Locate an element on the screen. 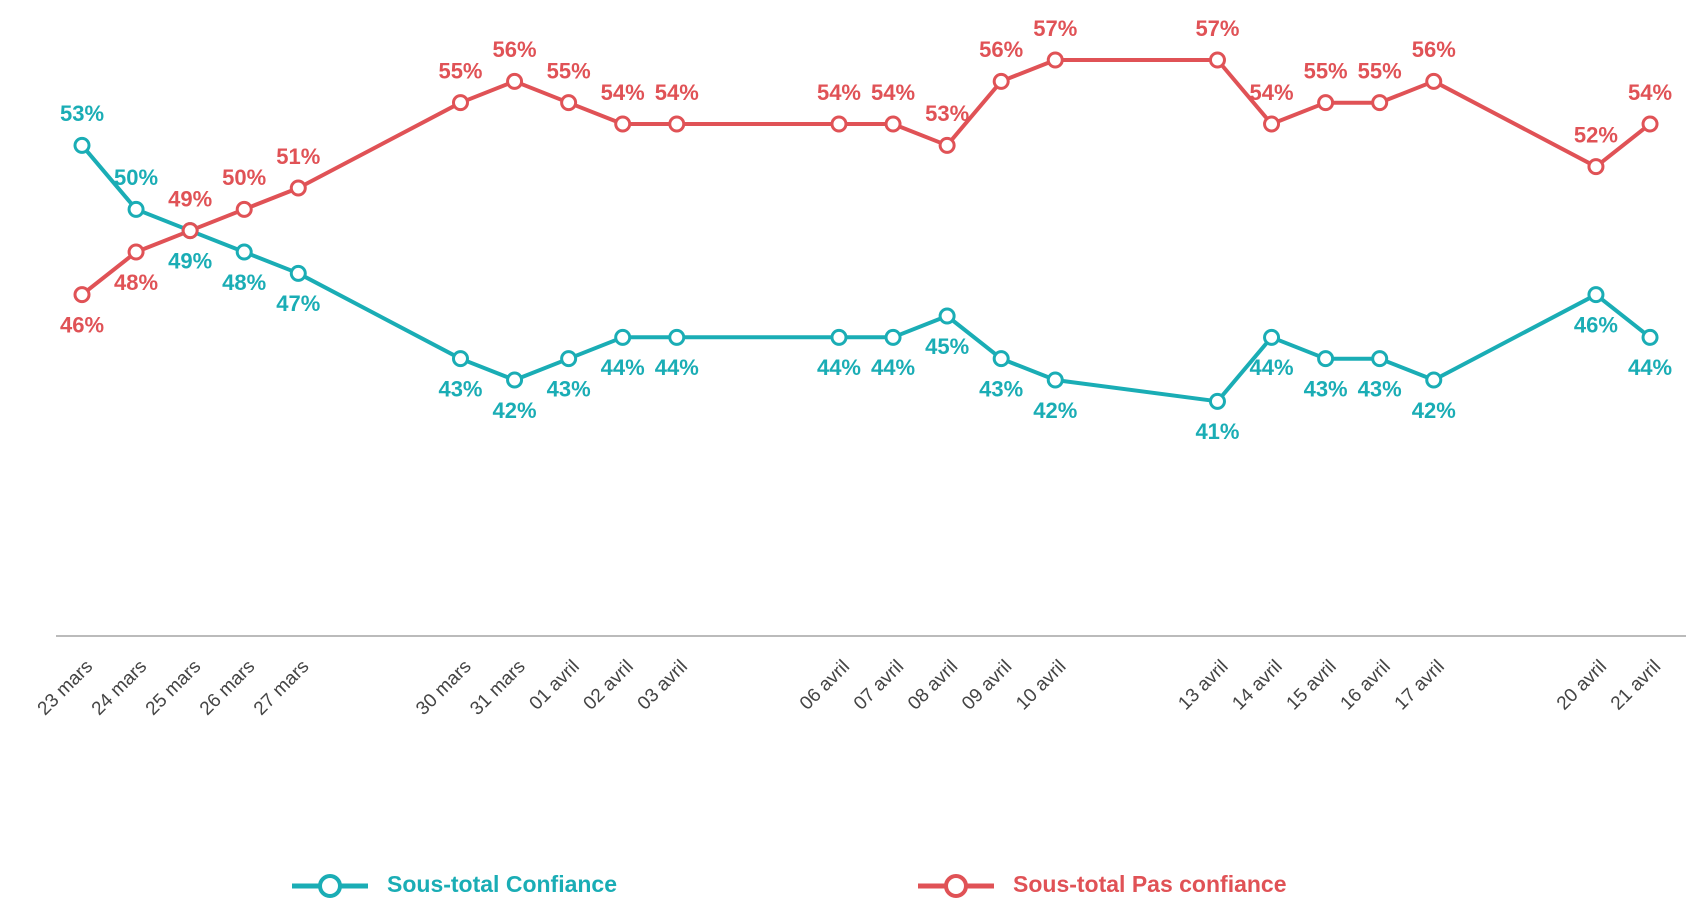 The height and width of the screenshot is (898, 1686). x-tick-label: 02 avril is located at coordinates (609, 685).